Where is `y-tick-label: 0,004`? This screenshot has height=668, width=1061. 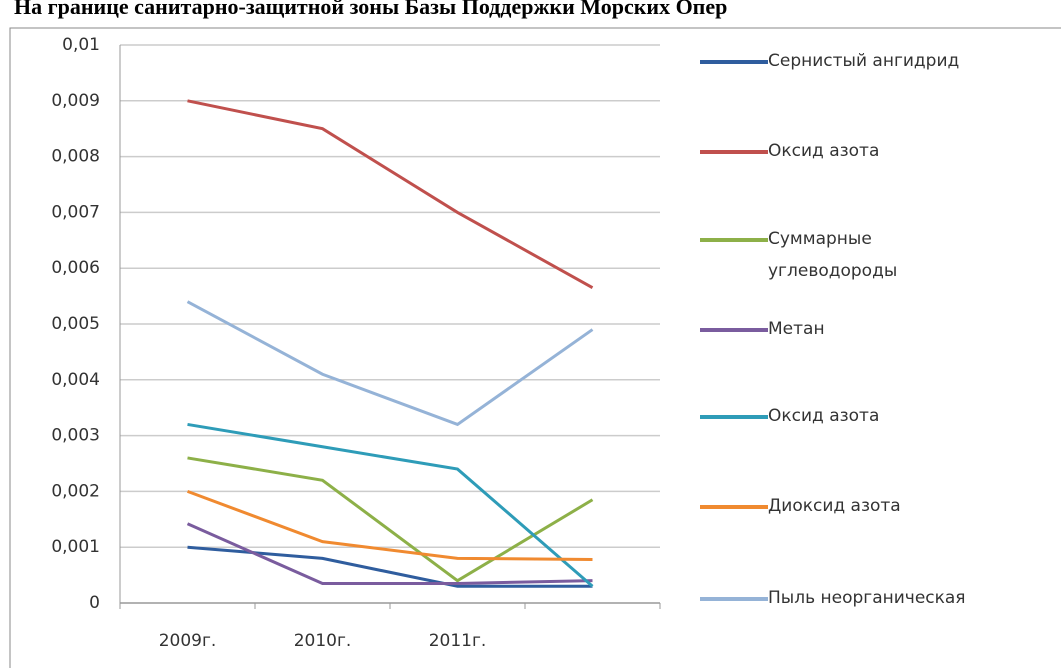 y-tick-label: 0,004 is located at coordinates (75, 380).